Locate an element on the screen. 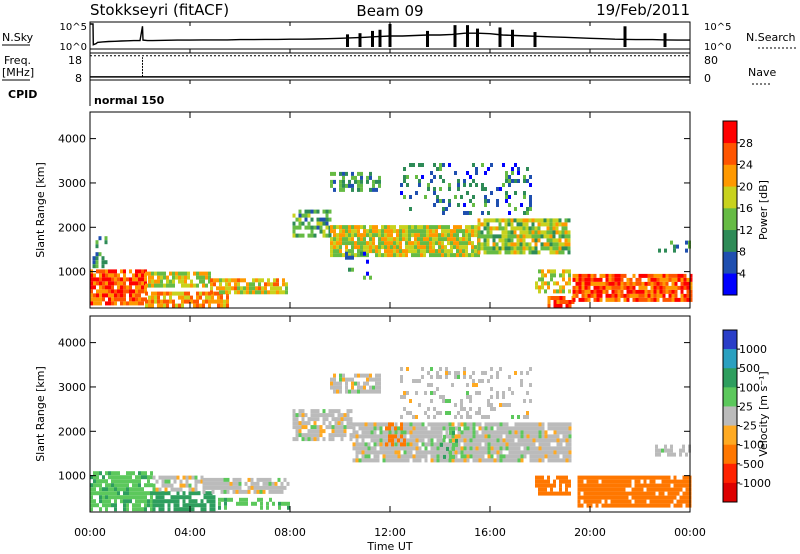 The height and width of the screenshot is (554, 800). beam-title: Beam 09 is located at coordinates (389, 11).